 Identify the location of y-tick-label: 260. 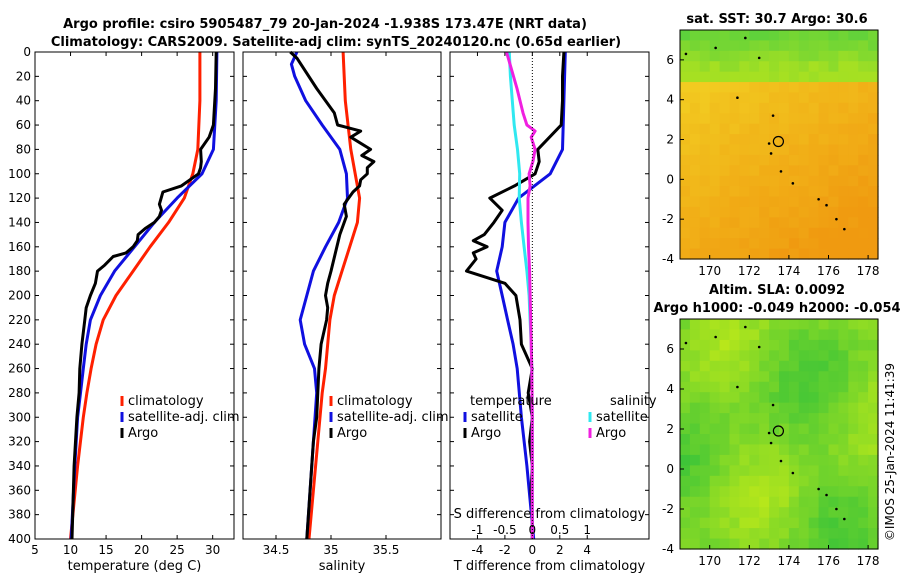
(19, 369).